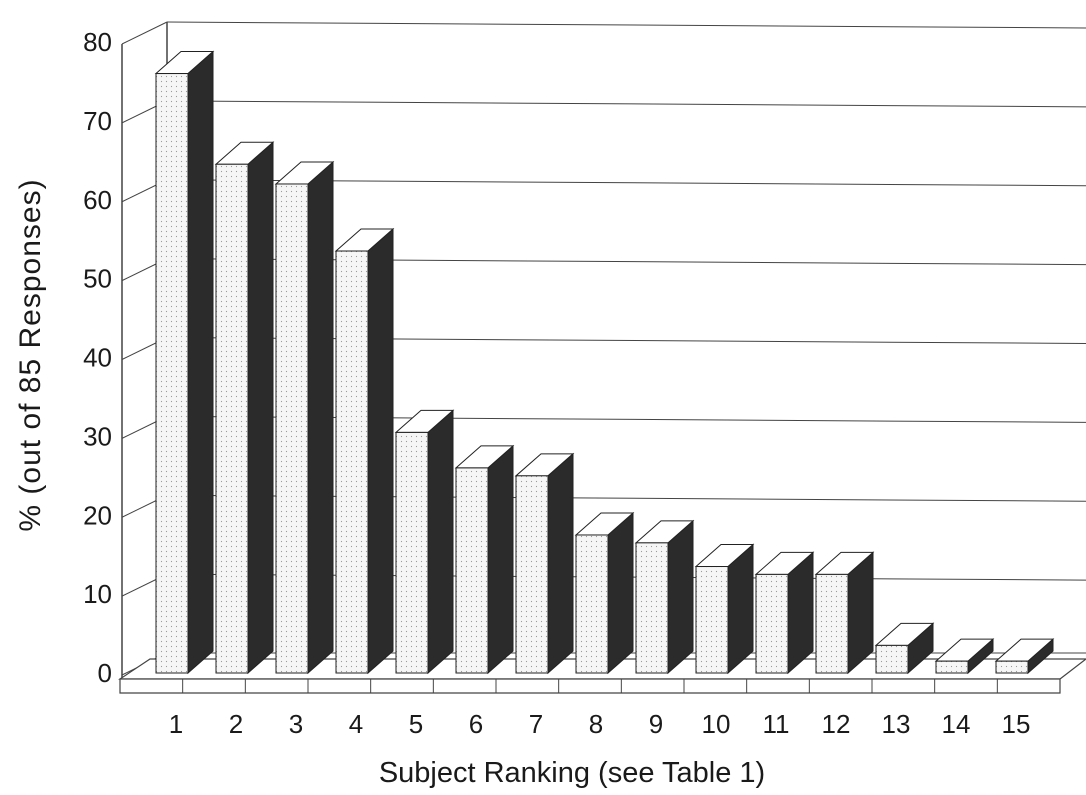 This screenshot has height=795, width=1086. Describe the element at coordinates (97, 200) in the screenshot. I see `y-tick-label: 60` at that location.